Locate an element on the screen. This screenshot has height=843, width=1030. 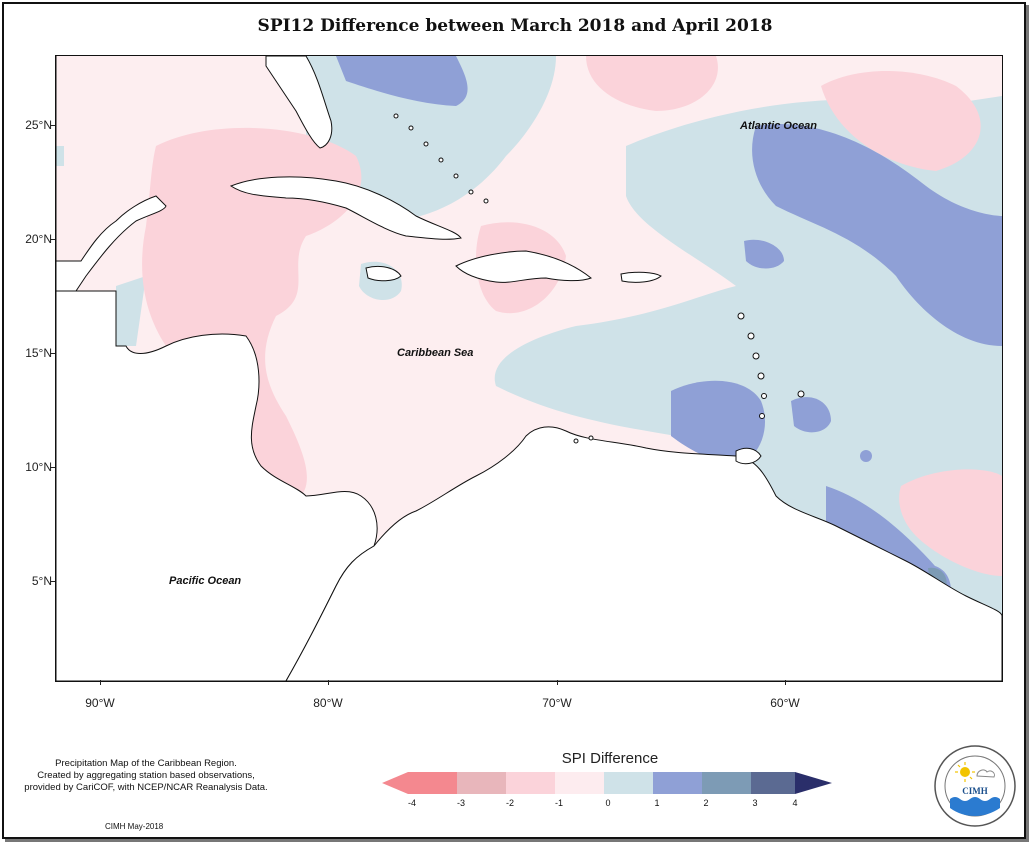
lat-label-15n: 15°N is located at coordinates (38, 353).